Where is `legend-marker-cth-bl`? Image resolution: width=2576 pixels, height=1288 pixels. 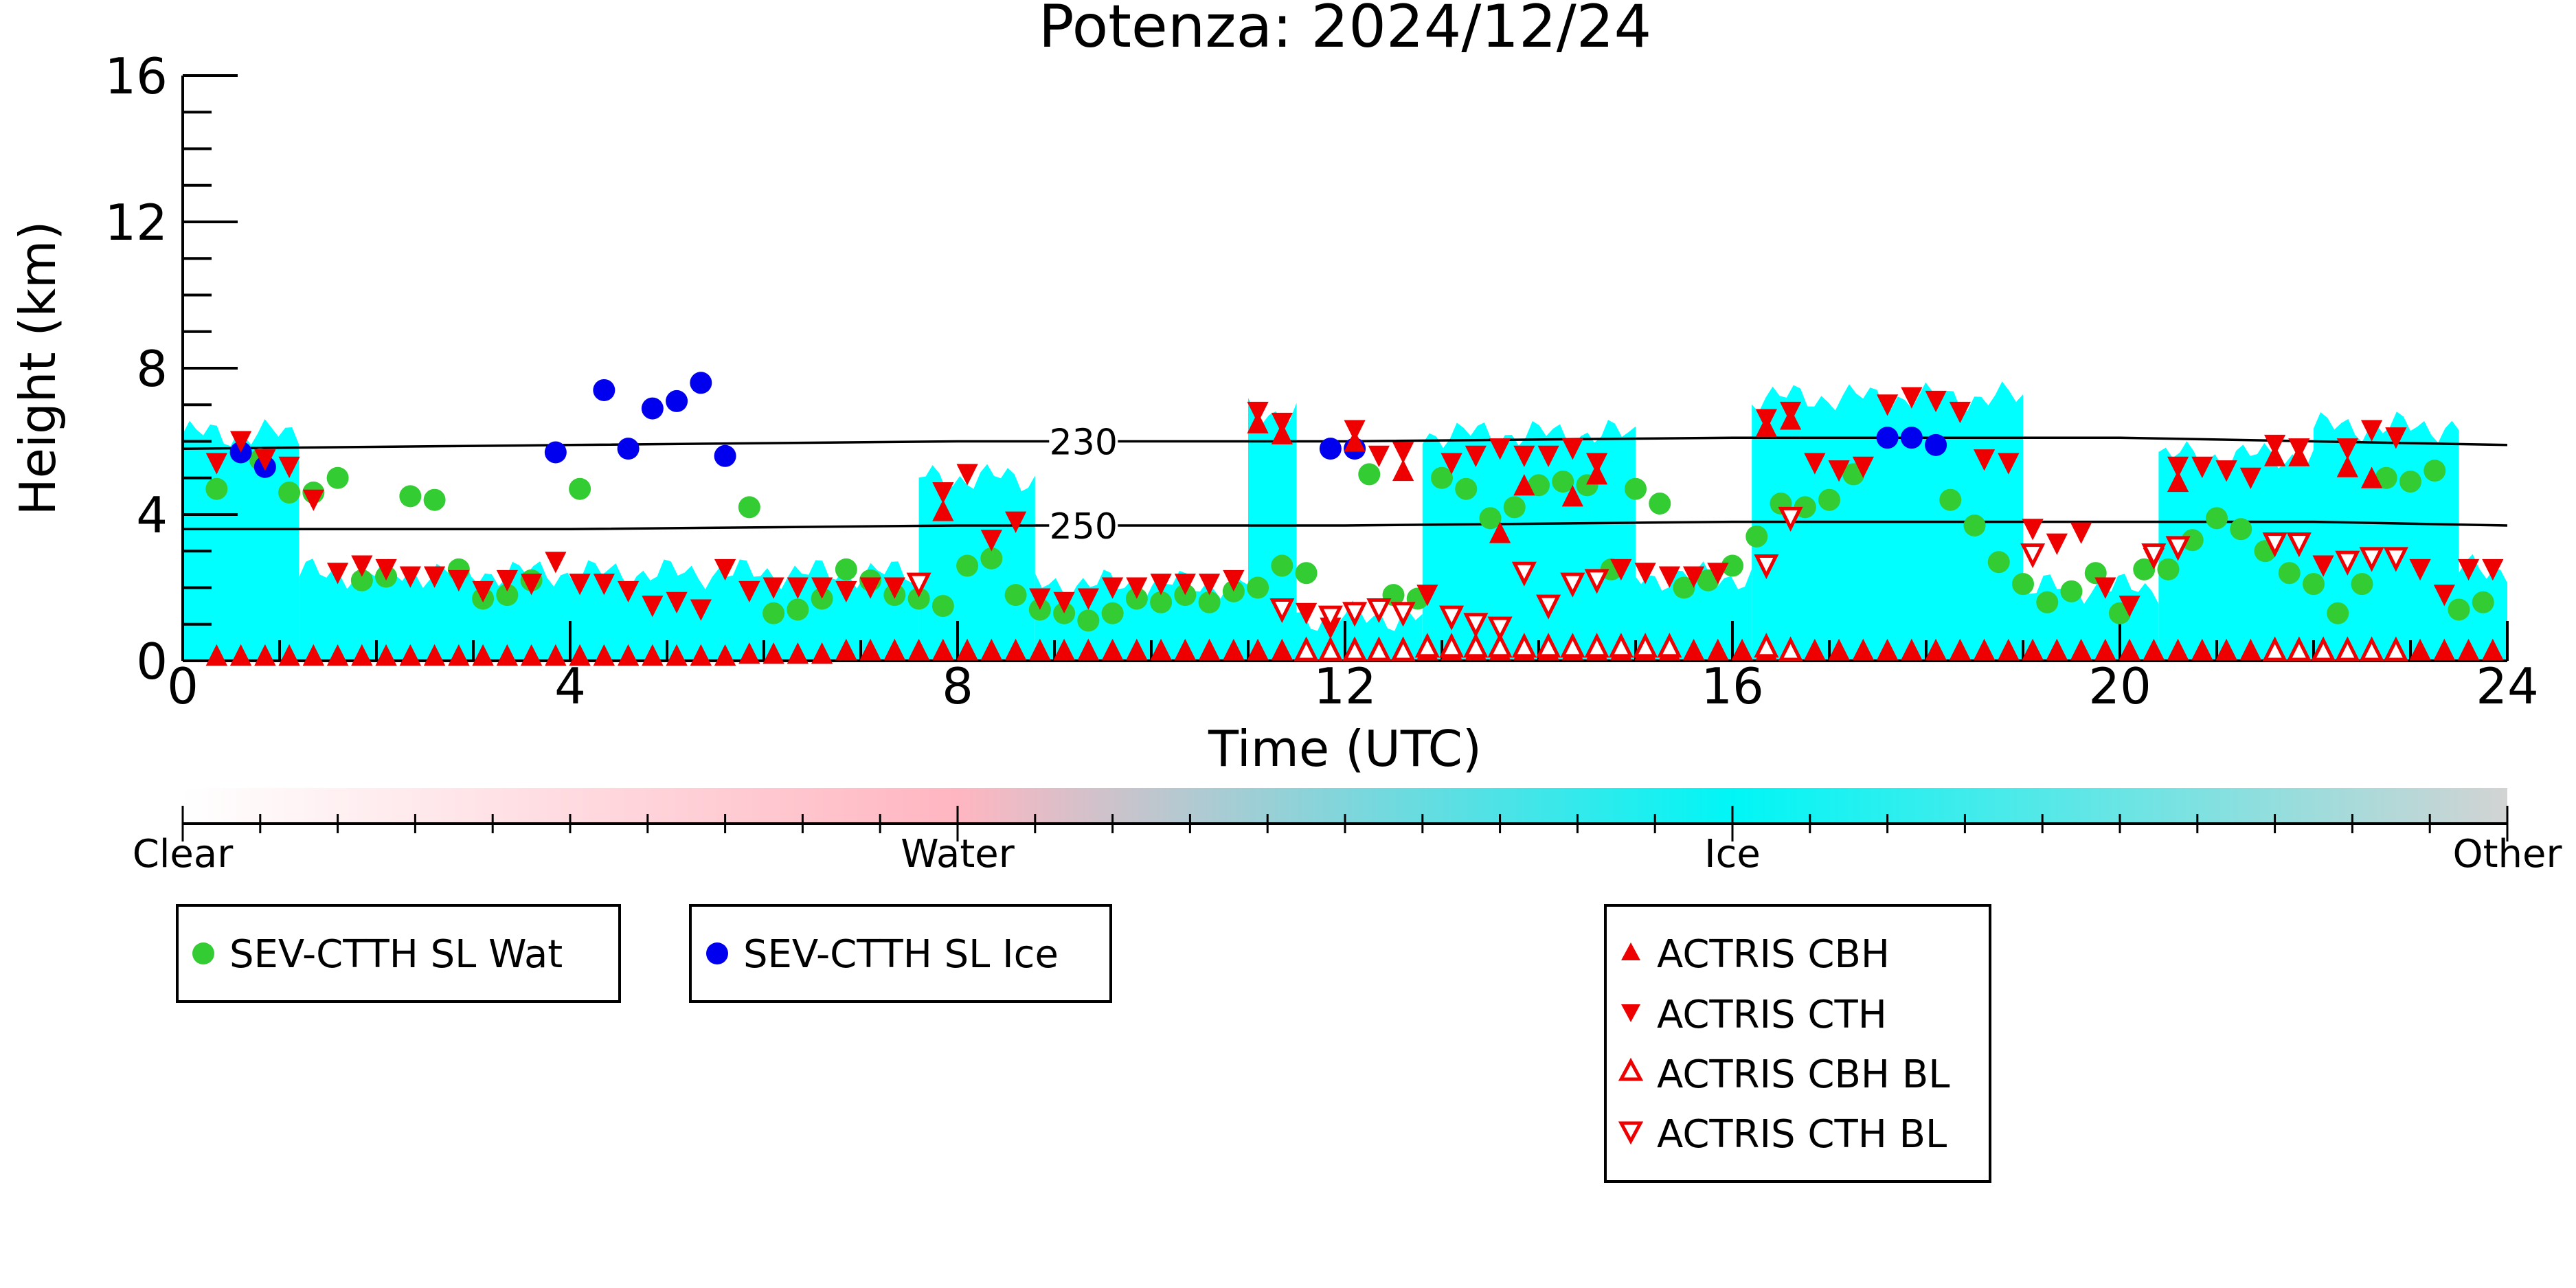 legend-marker-cth-bl is located at coordinates (1631, 1133).